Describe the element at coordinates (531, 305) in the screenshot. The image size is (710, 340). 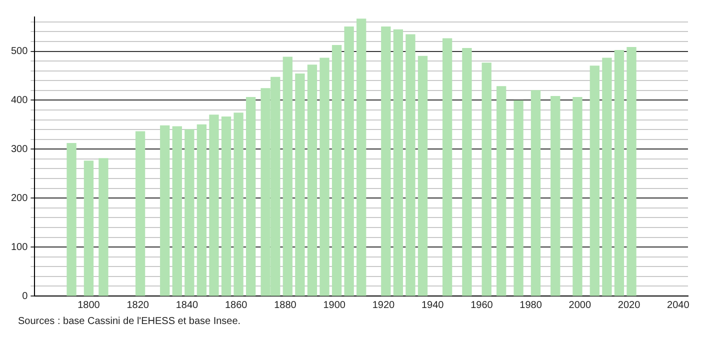
I see `x-tick-label: 1980` at that location.